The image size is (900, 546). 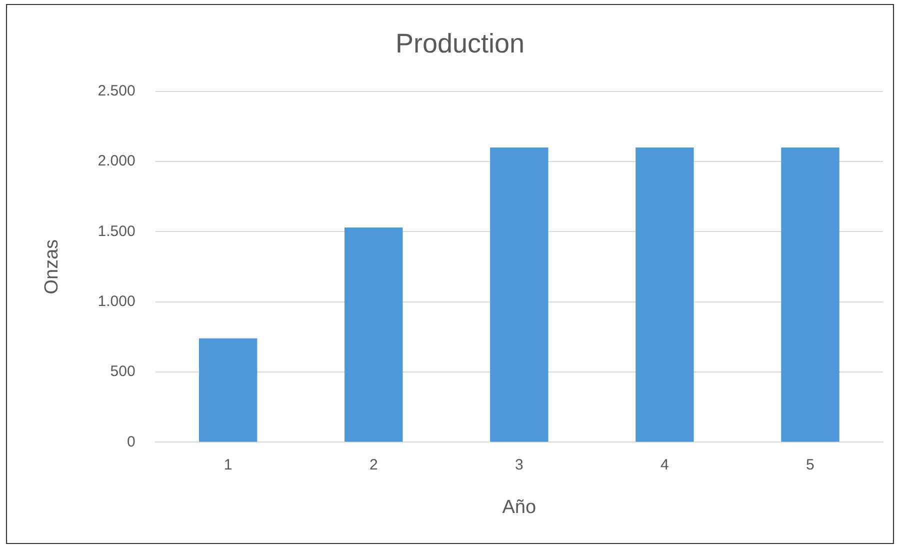 I want to click on x-tick-label: 2, so click(x=373, y=465).